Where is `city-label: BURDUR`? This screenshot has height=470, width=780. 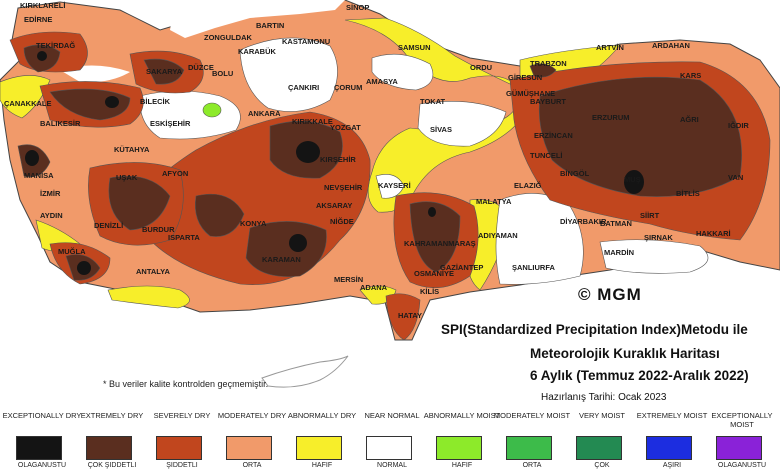
city-label: BURDUR is located at coordinates (158, 229).